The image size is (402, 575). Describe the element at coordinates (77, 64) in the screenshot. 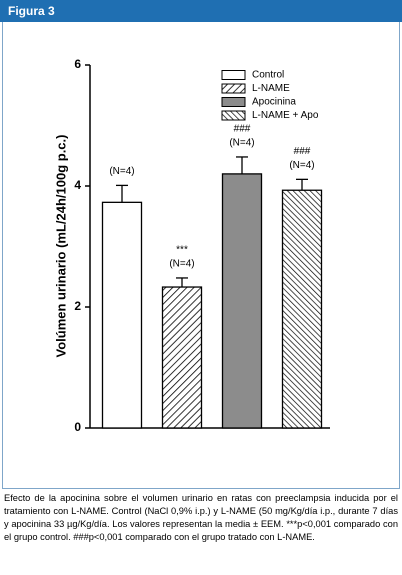

I see `y-tick-label: 6` at that location.